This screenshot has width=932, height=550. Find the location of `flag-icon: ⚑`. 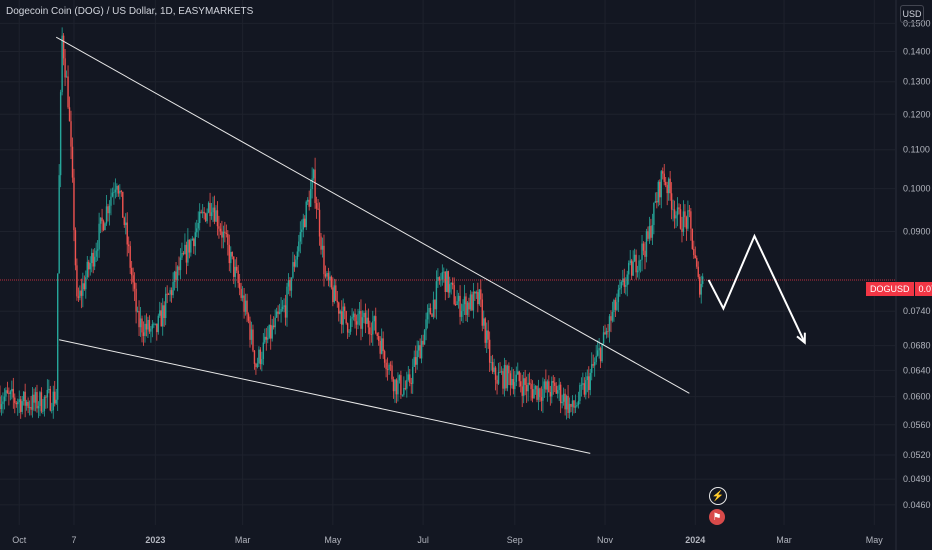

flag-icon: ⚑ is located at coordinates (717, 517).